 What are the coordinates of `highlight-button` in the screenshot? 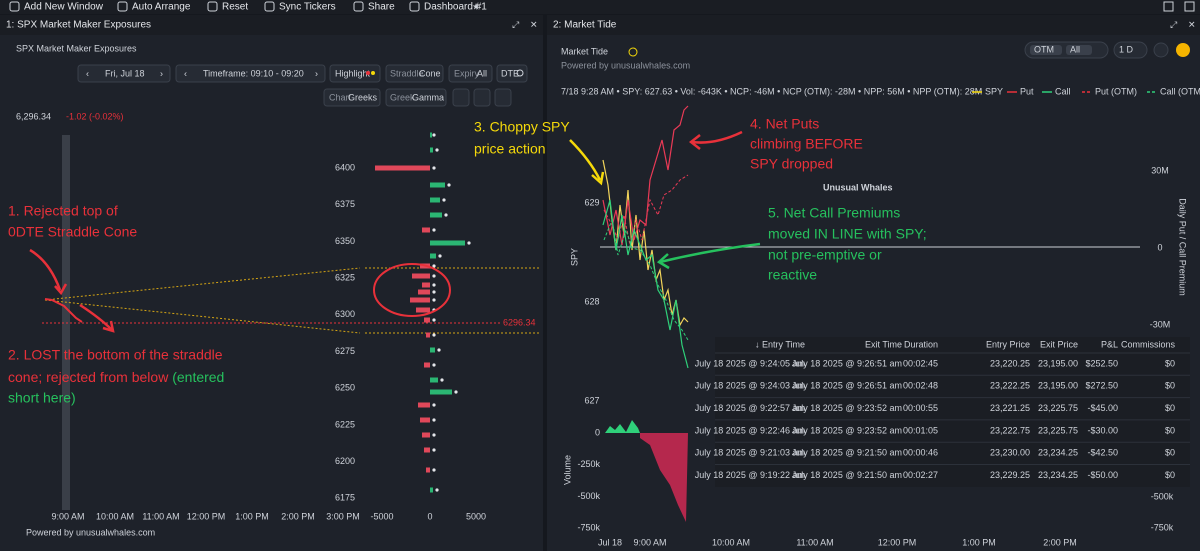 It's located at (355, 73).